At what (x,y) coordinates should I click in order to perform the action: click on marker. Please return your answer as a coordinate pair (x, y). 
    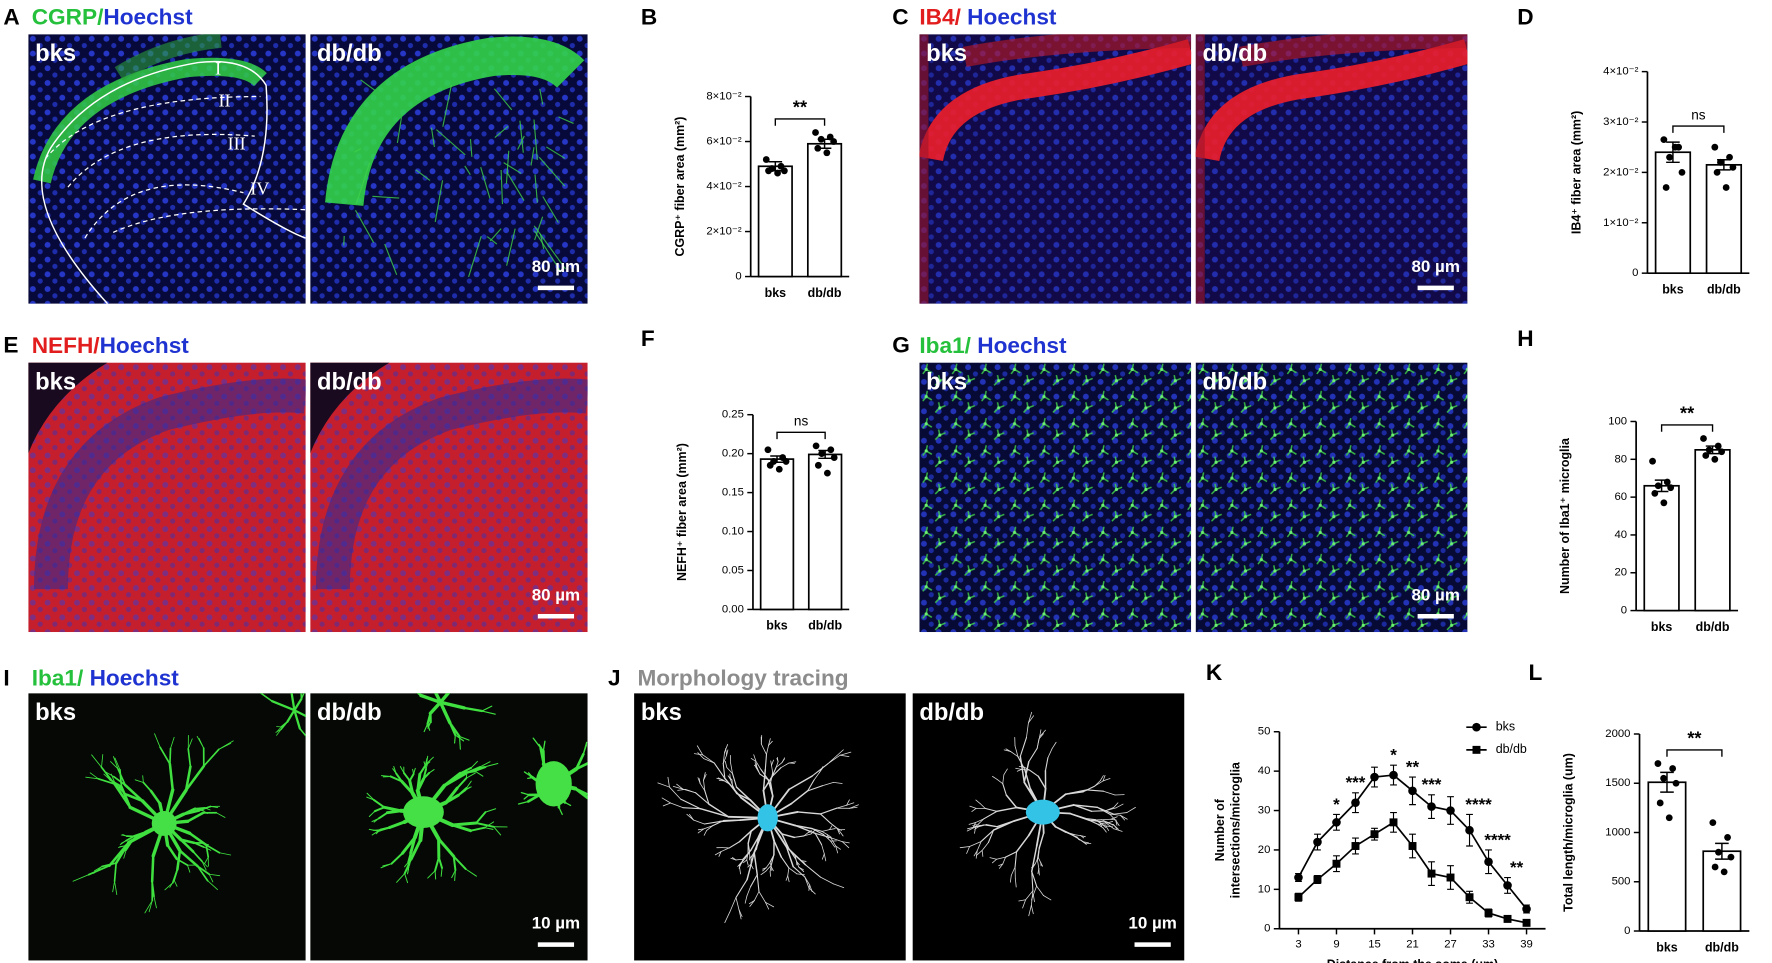
    Looking at the image, I should click on (1374, 777).